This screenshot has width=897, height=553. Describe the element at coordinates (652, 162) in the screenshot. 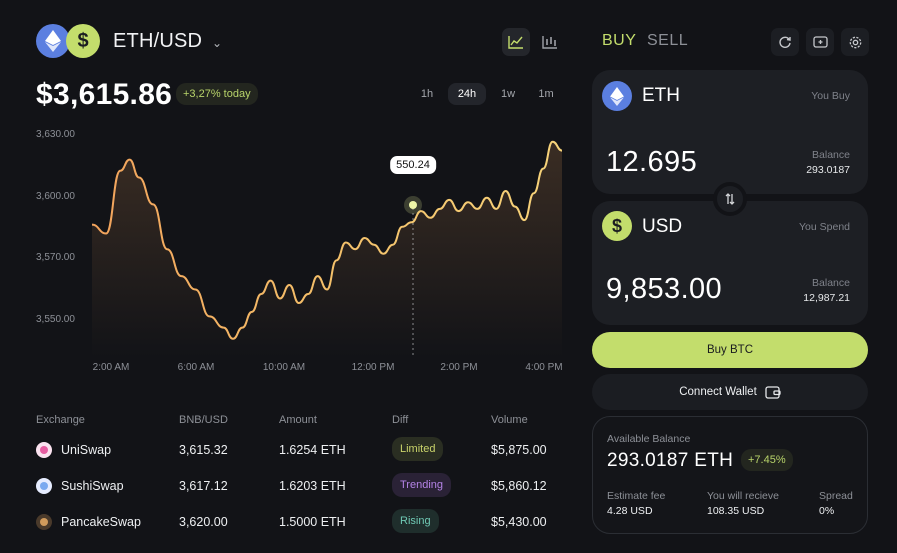

I see `buy-amount: 12.695` at that location.